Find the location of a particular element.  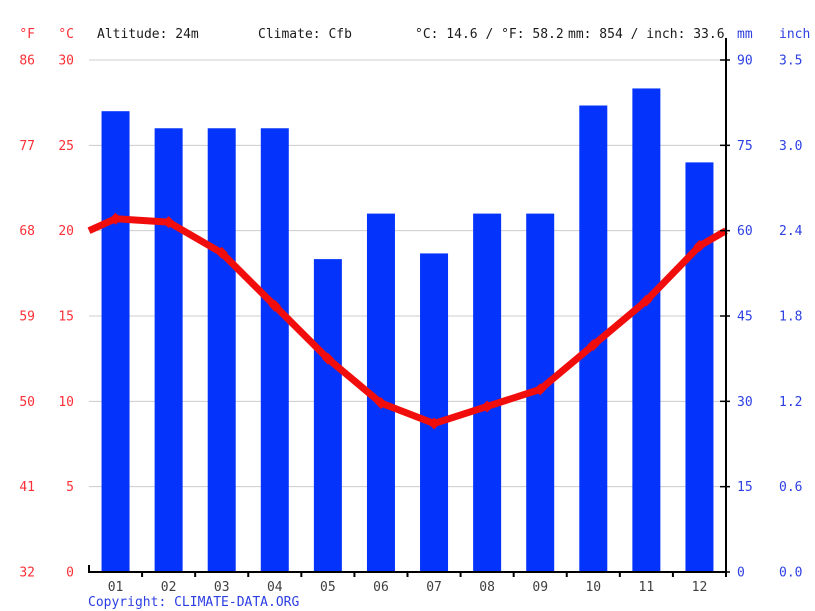

climate-data-org-link: CLIMATE-DATA.ORG is located at coordinates (237, 602).